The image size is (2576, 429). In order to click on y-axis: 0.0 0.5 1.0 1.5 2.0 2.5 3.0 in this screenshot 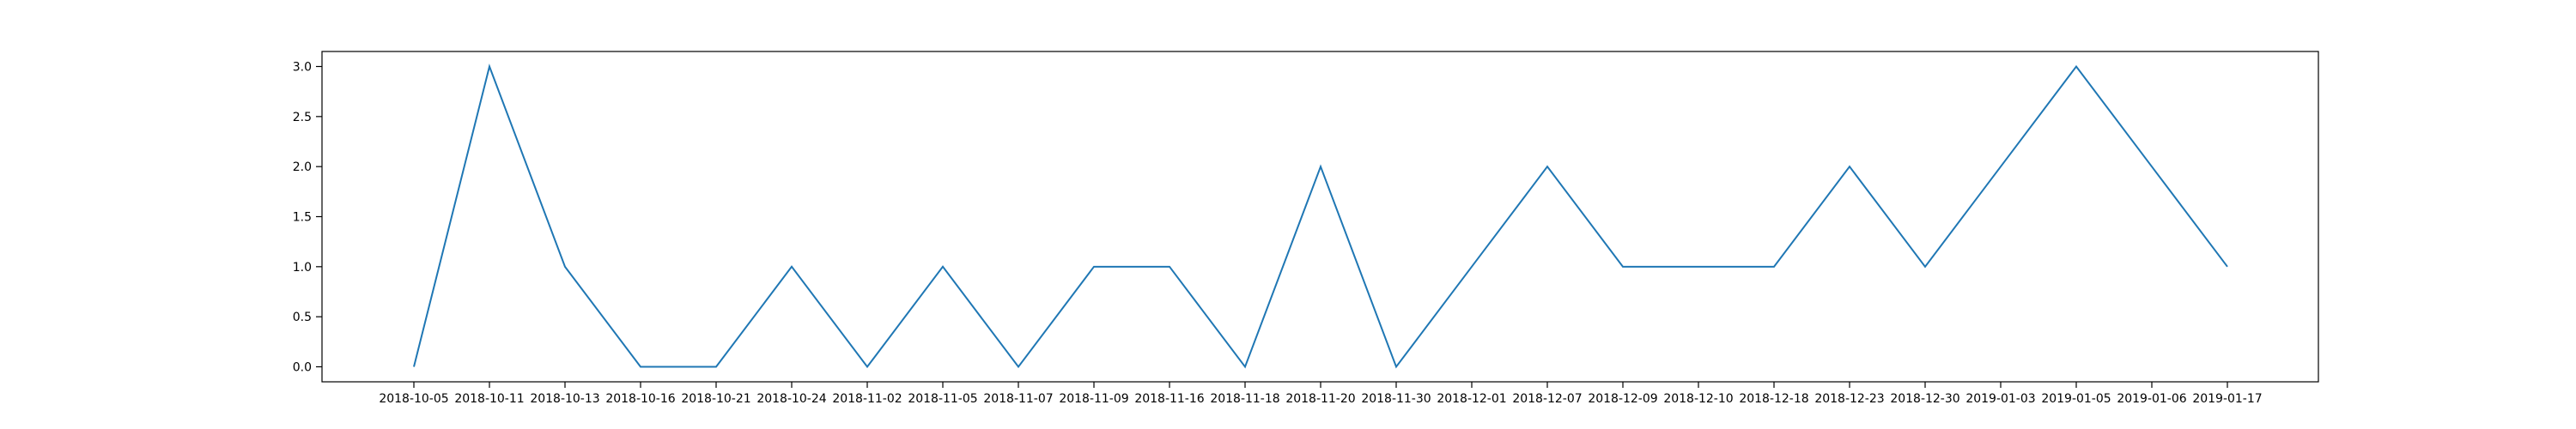, I will do `click(307, 218)`.